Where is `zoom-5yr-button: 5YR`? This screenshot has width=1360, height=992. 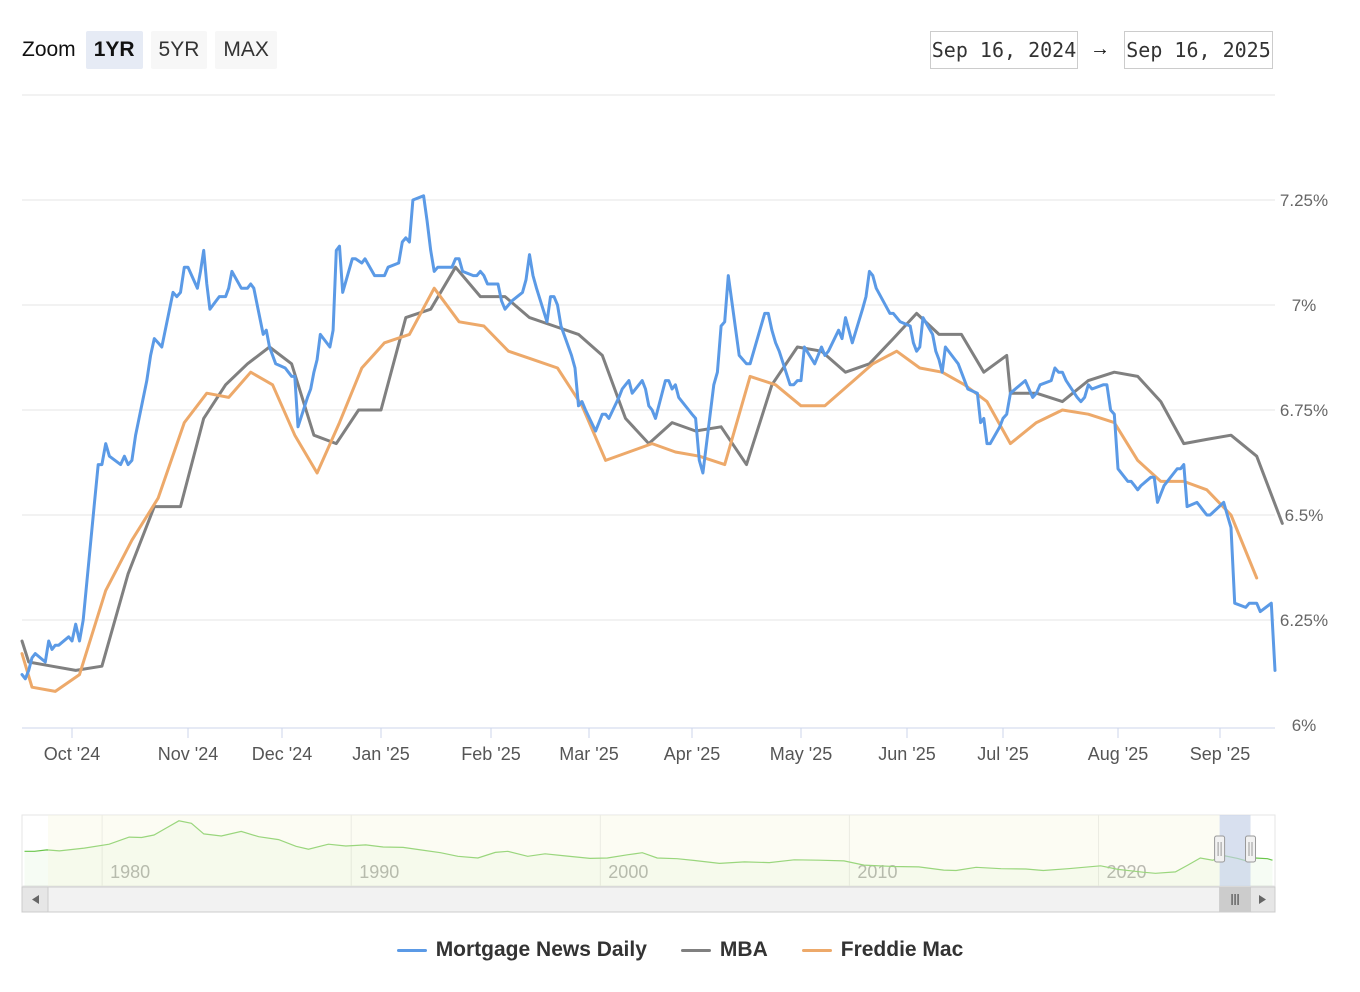 zoom-5yr-button: 5YR is located at coordinates (179, 50).